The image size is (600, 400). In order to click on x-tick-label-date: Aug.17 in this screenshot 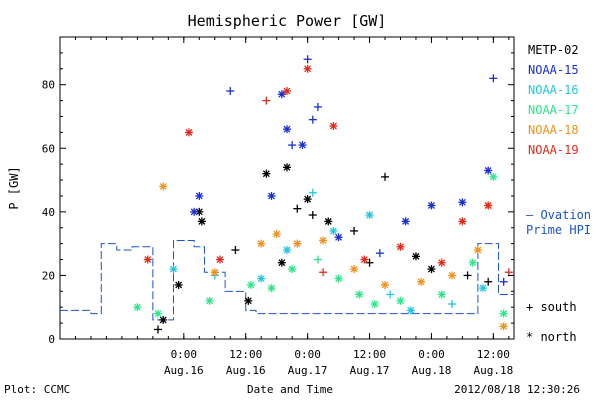, I will do `click(370, 370)`.